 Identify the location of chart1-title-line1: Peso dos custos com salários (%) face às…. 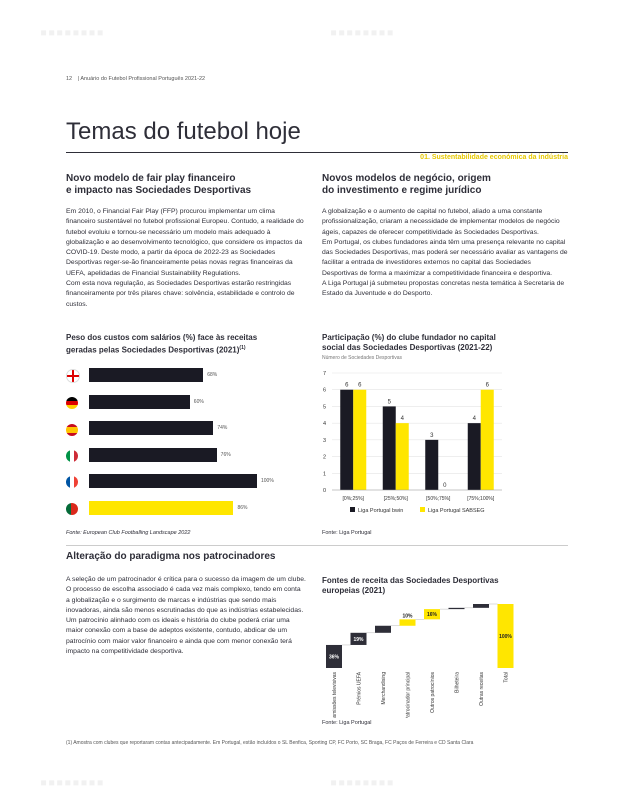
(162, 337).